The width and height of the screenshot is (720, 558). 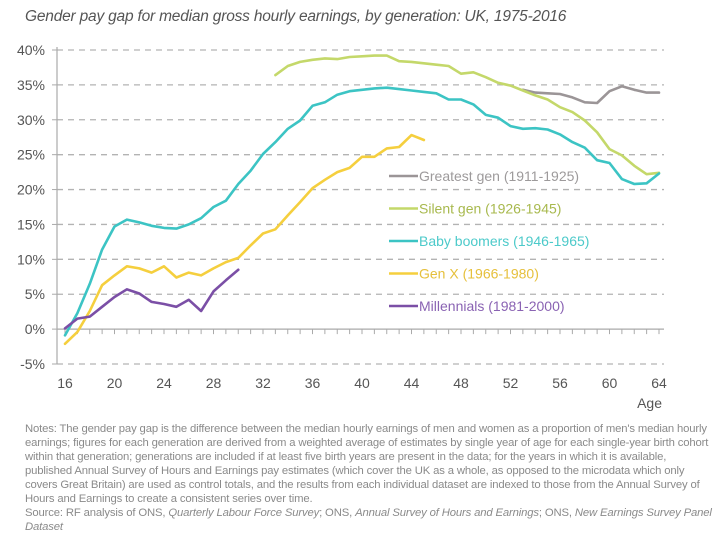 What do you see at coordinates (31, 155) in the screenshot?
I see `y-tick-label: 25%` at bounding box center [31, 155].